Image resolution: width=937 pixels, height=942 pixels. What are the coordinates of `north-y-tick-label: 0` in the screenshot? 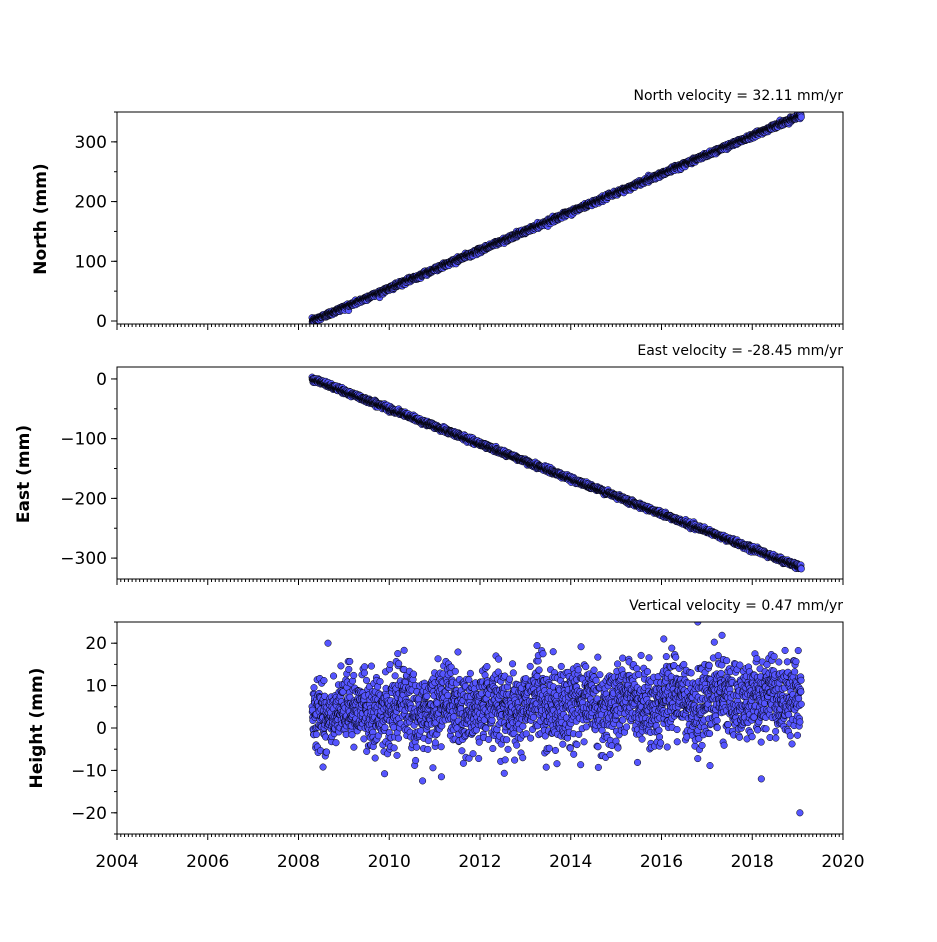 It's located at (101, 322).